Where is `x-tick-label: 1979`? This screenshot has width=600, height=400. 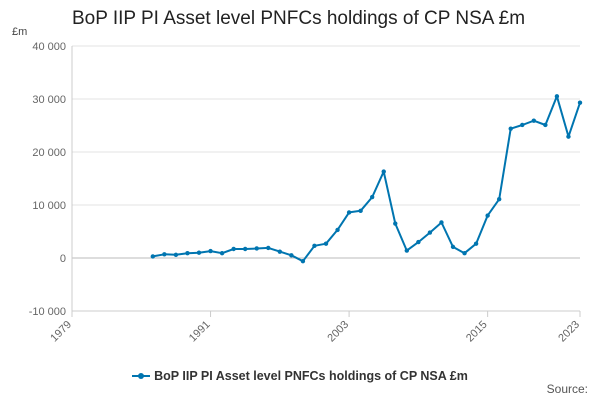 x-tick-label: 1979 is located at coordinates (61, 332).